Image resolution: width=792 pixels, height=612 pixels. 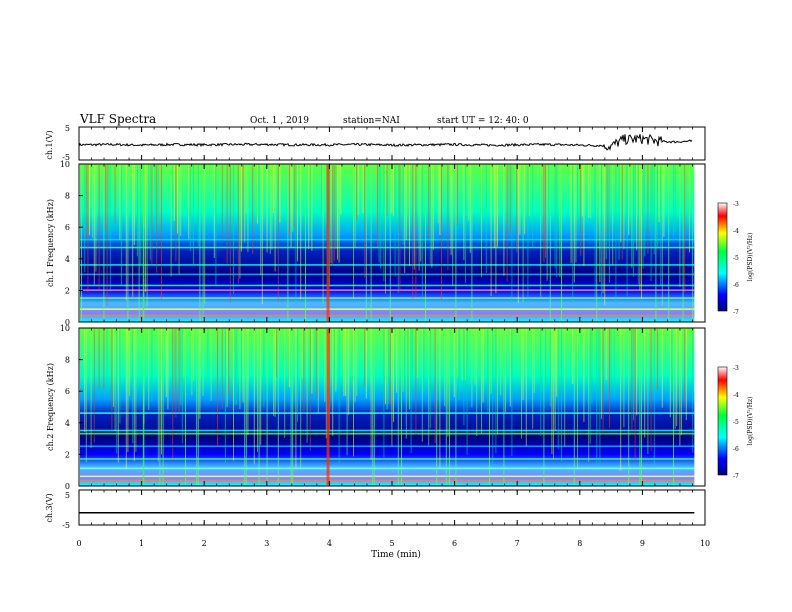 I want to click on ch1-waveform-line, so click(x=385, y=142).